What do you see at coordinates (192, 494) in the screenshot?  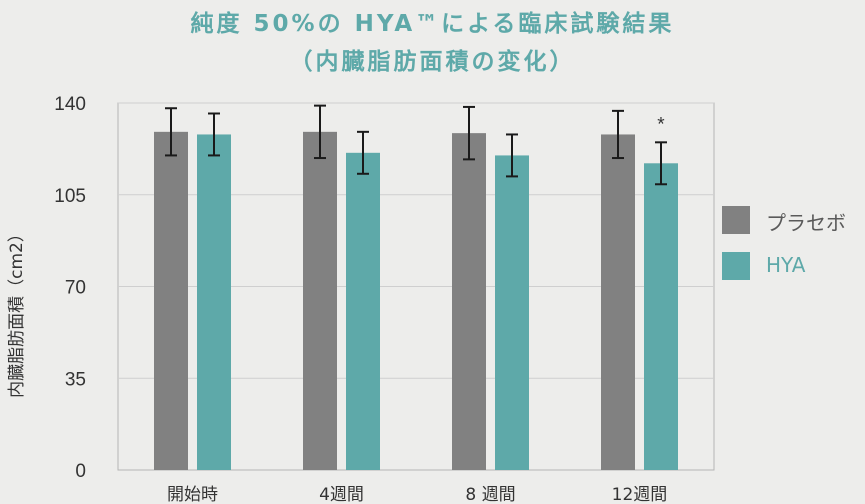 I see `x-tick-label: 開始時` at bounding box center [192, 494].